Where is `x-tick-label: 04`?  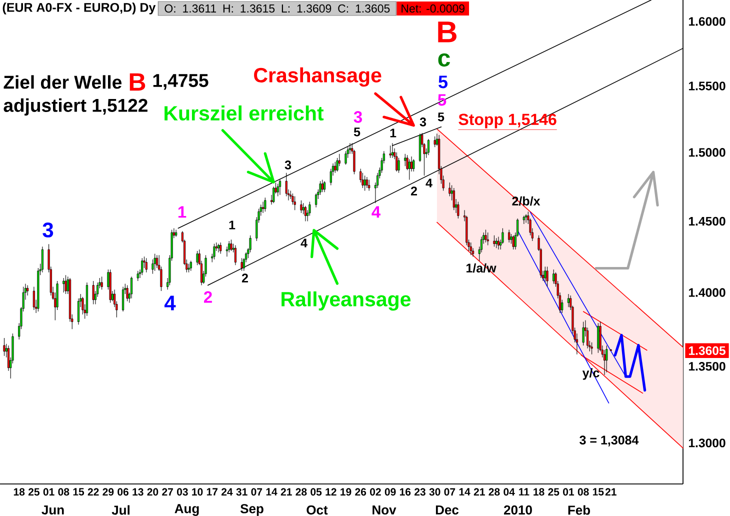 x-tick-label: 04 is located at coordinates (509, 492).